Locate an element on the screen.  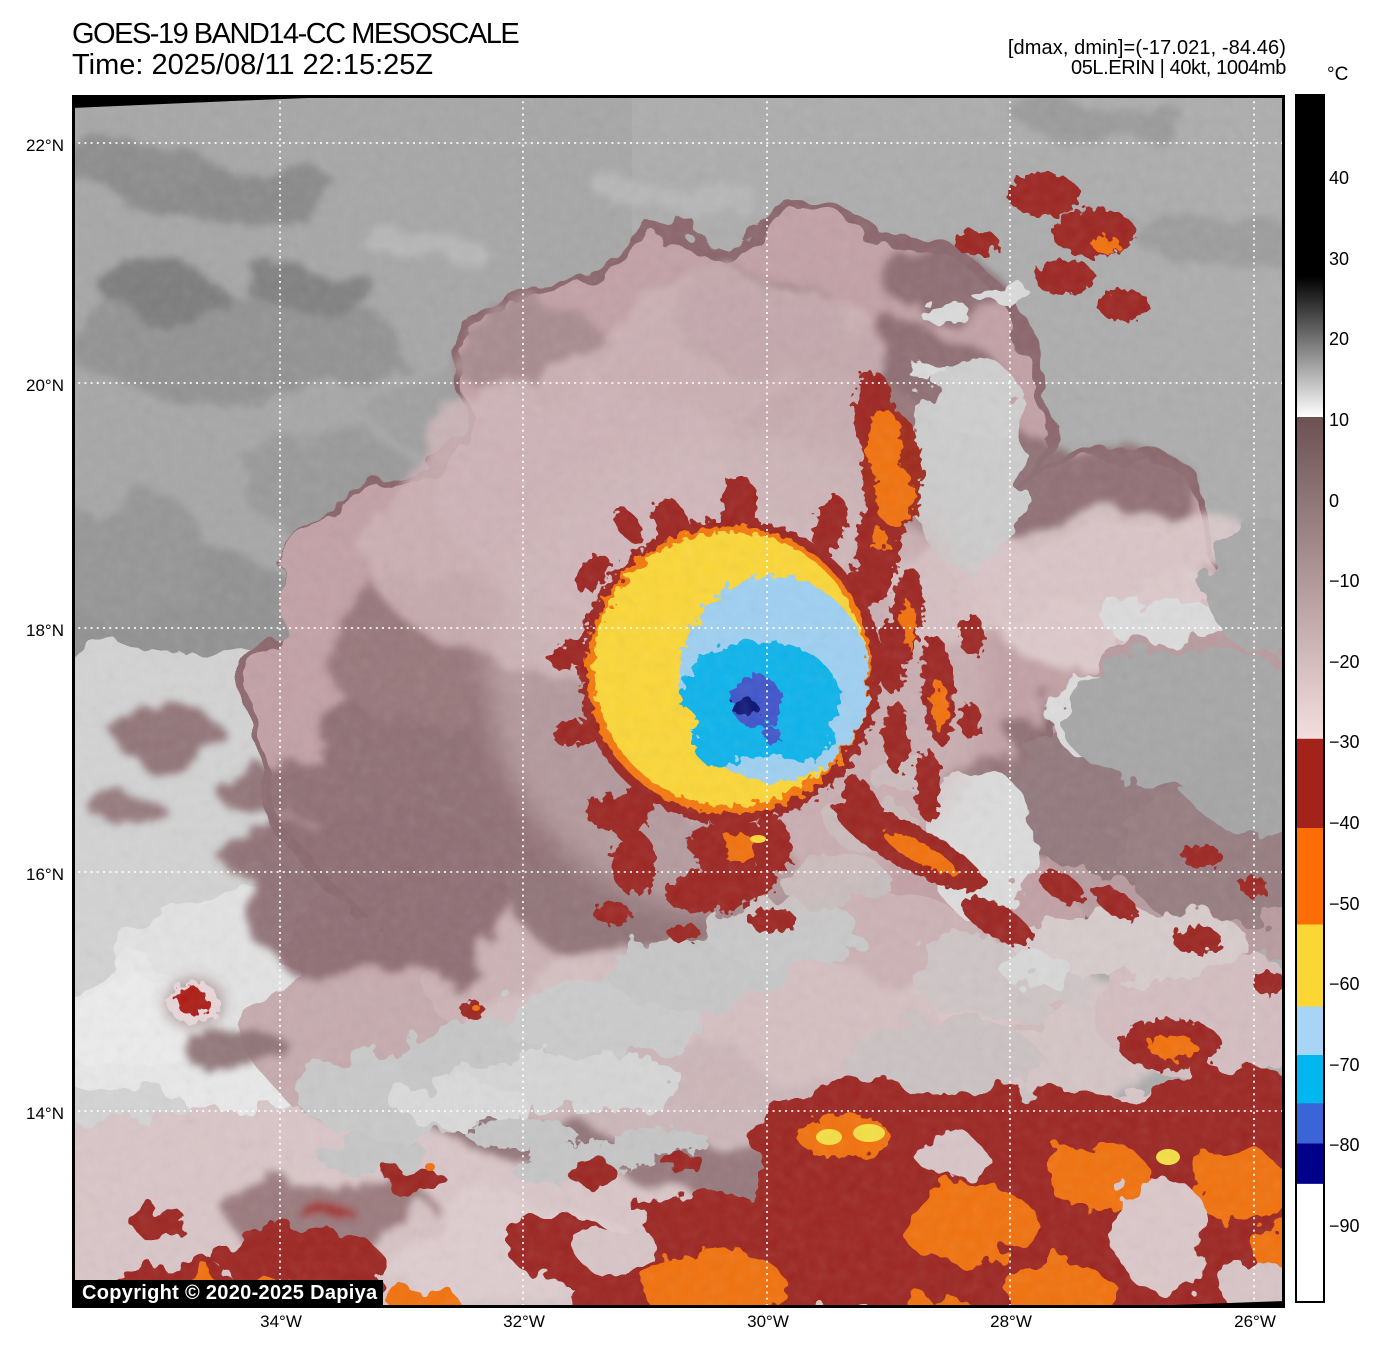
svg-text: 20 is located at coordinates (1339, 339).